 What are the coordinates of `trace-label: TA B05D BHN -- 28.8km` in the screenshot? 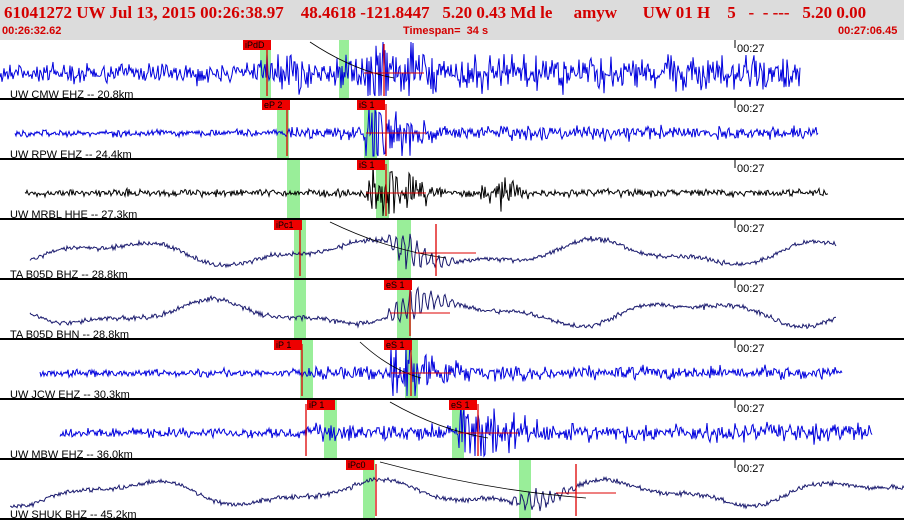 It's located at (69, 335).